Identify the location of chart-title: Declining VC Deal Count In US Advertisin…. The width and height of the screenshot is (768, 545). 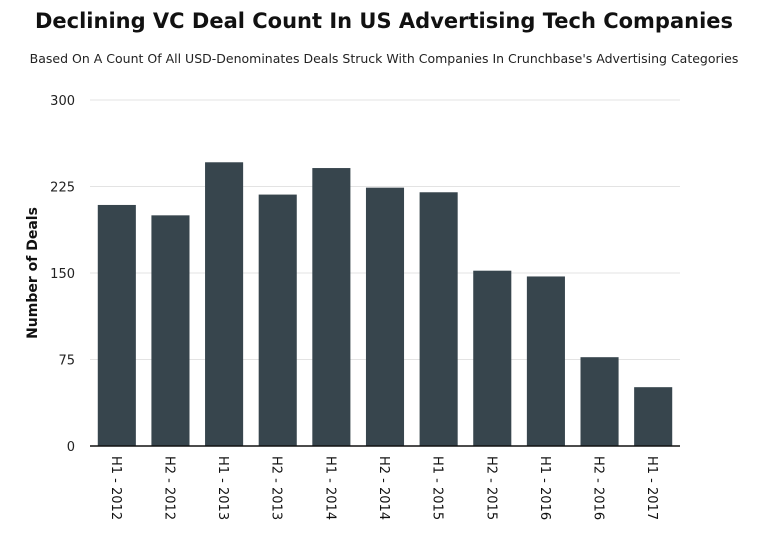
(384, 21).